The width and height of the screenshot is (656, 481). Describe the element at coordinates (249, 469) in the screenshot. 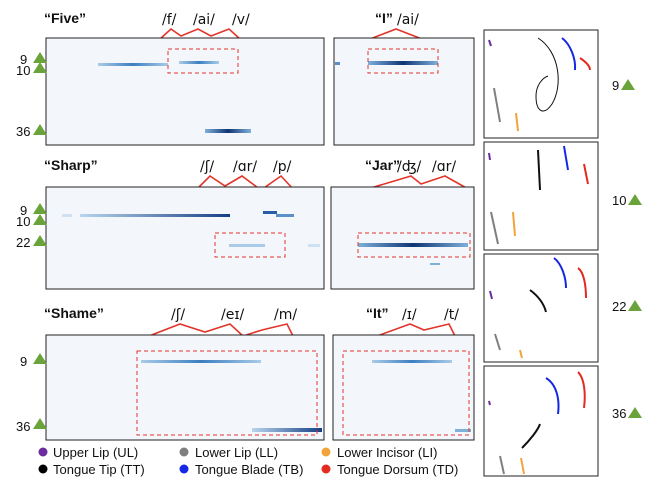

I see `legend-label: Tongue Blade (TB)` at that location.